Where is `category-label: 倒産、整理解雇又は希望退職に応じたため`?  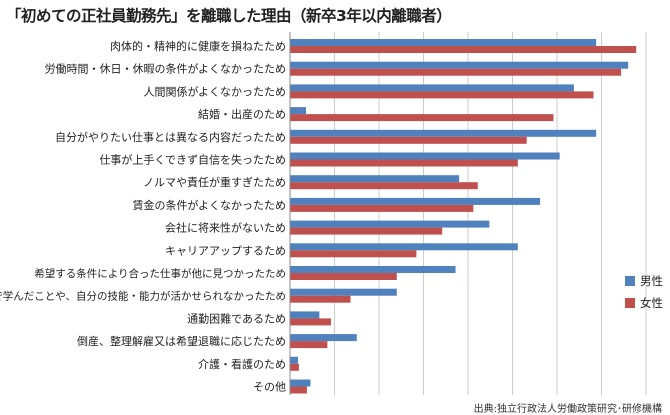 category-label: 倒産、整理解雇又は希望退職に応じたため is located at coordinates (181, 341).